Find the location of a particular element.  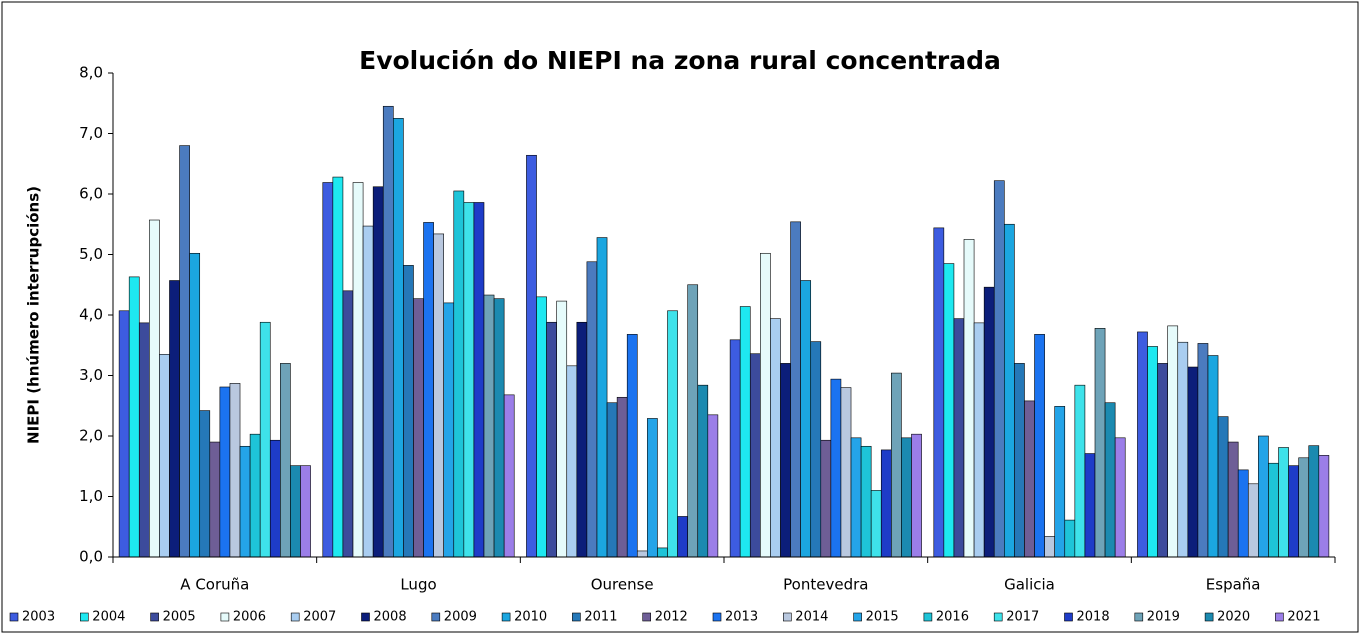

legend-label: 2004 is located at coordinates (108, 617).